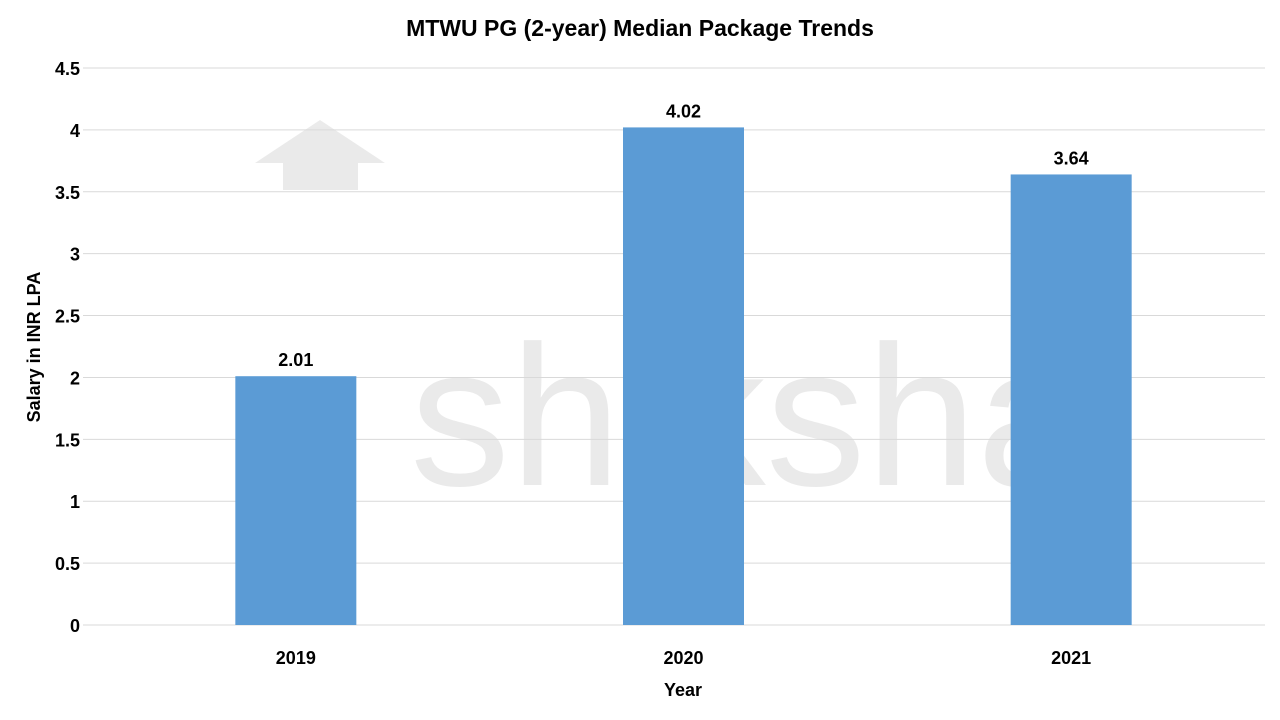 Image resolution: width=1280 pixels, height=720 pixels. I want to click on x-tick-label: 2020, so click(683, 658).